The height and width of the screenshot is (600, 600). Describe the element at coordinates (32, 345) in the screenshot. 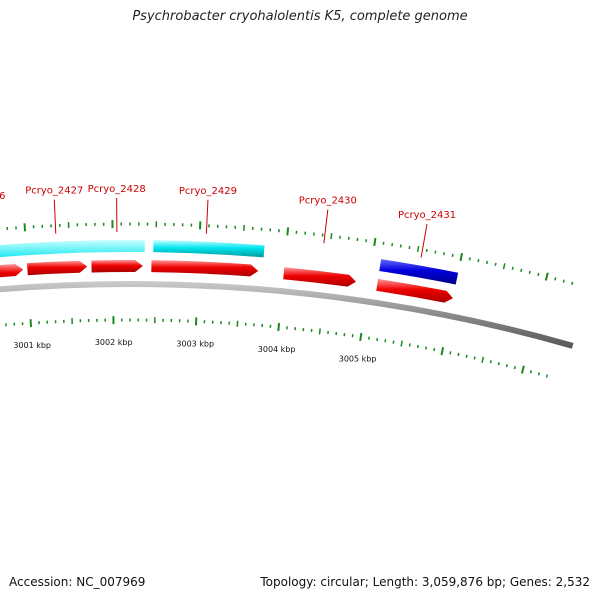

I see `kbp-label: 3001 kbp` at that location.